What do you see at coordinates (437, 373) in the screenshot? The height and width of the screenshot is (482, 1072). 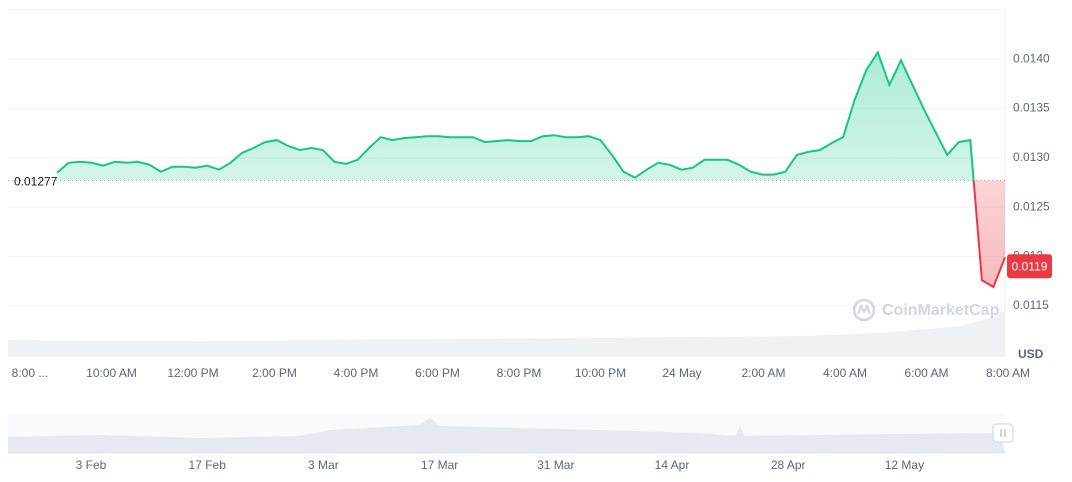 I see `x-tick-label: 6:00 PM` at bounding box center [437, 373].